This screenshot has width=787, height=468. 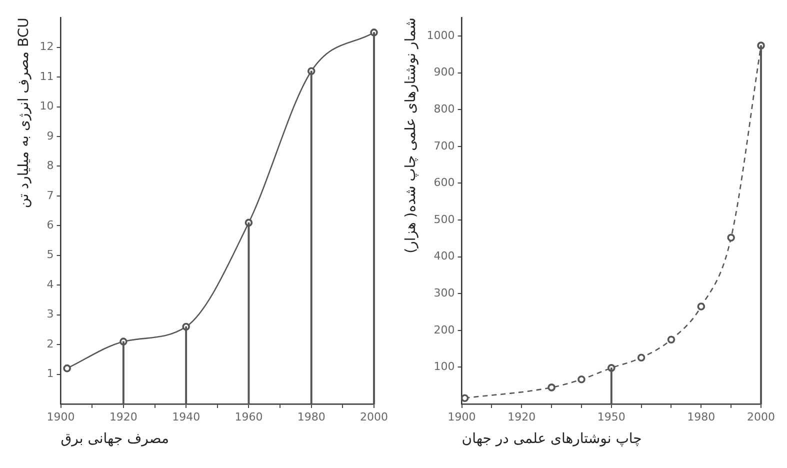 What do you see at coordinates (50, 195) in the screenshot?
I see `y-tick-label: 7` at bounding box center [50, 195].